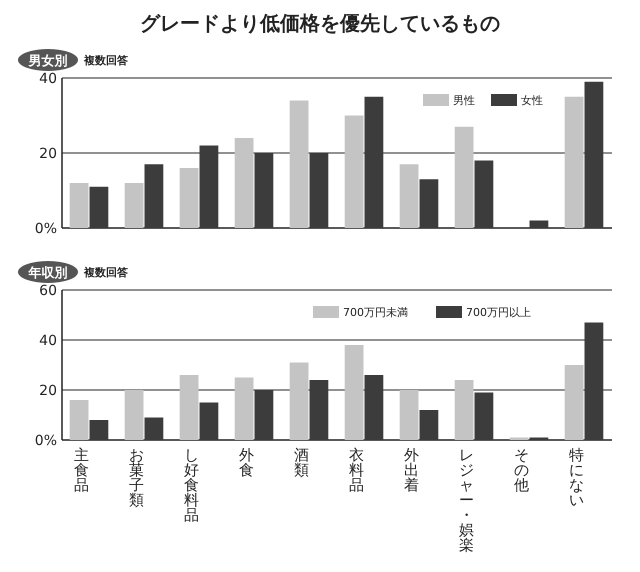  Describe the element at coordinates (246, 462) in the screenshot. I see `x-tick-label: 外食` at that location.